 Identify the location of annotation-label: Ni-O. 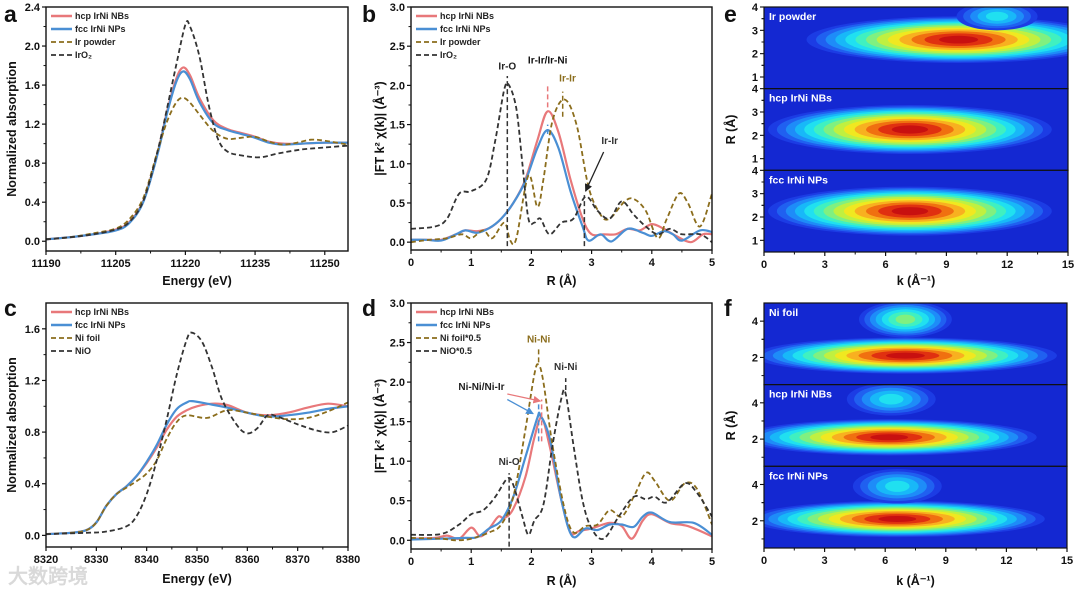
(509, 462).